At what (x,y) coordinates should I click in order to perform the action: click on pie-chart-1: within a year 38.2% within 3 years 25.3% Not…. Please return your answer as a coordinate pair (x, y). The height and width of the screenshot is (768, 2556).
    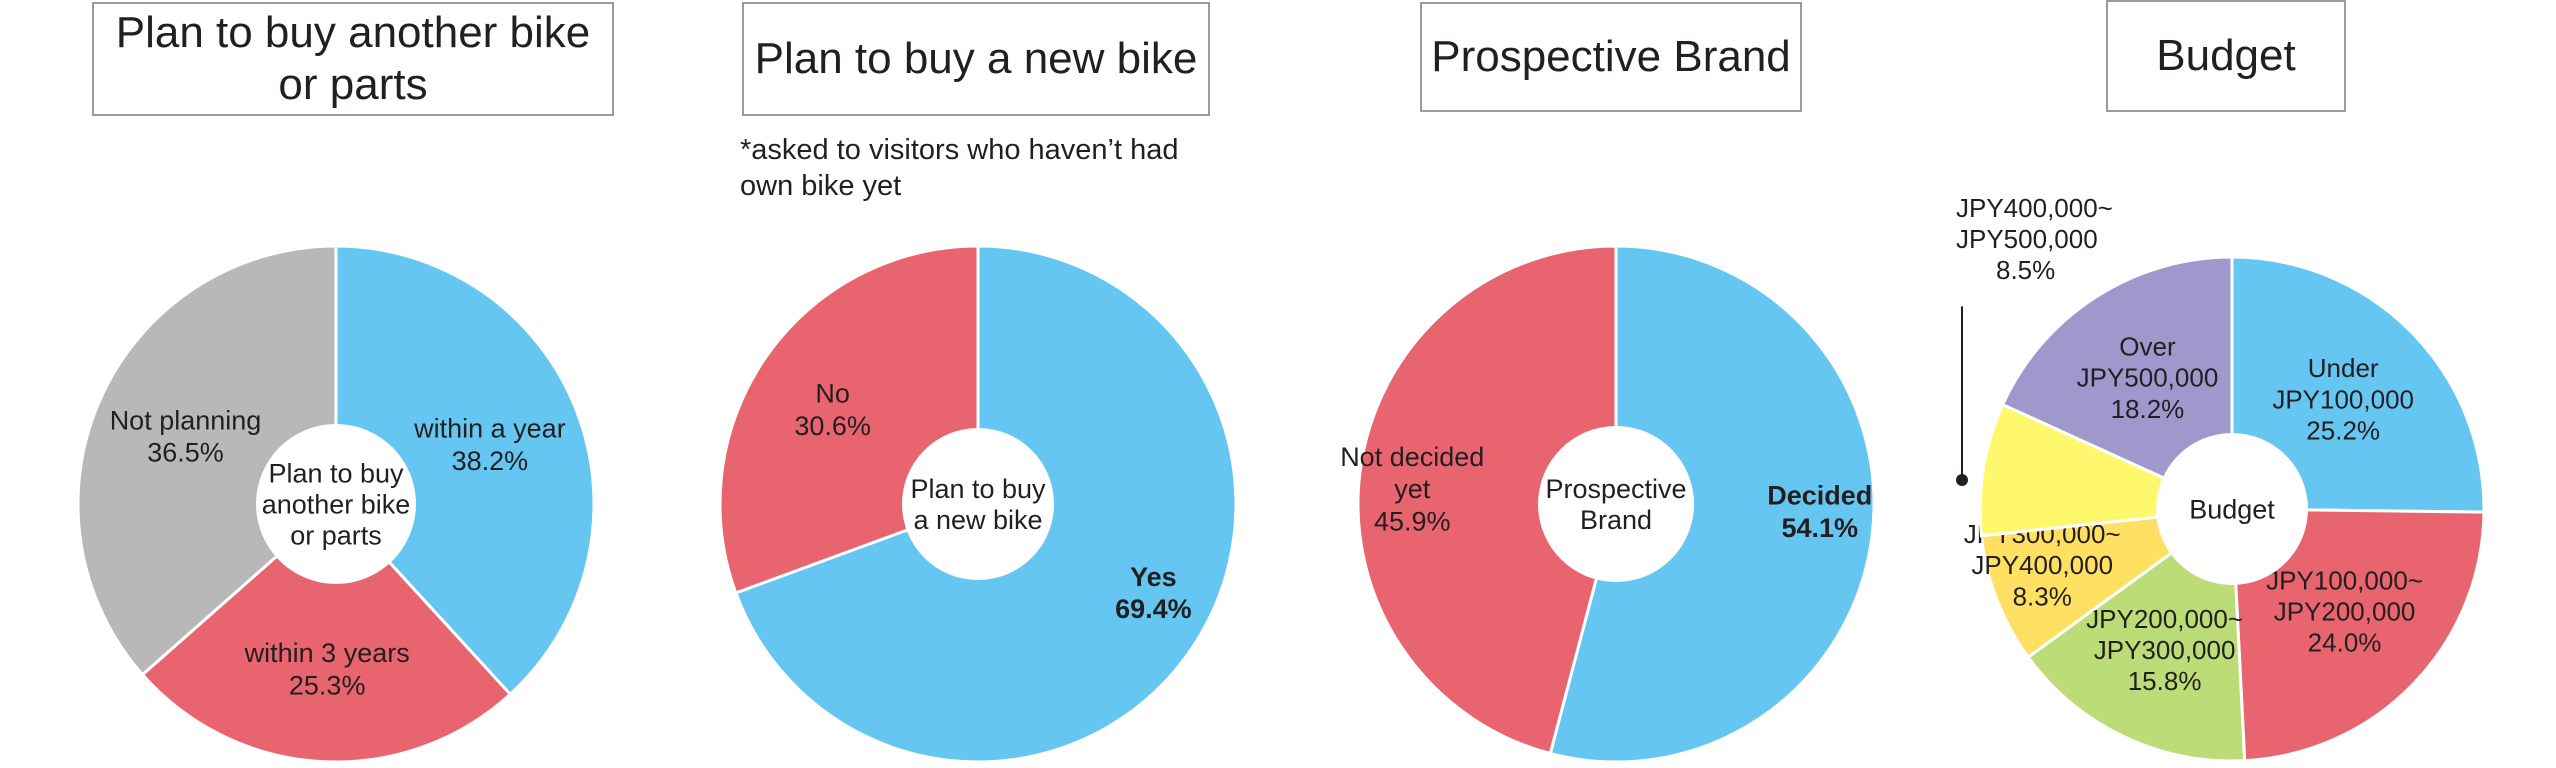
    Looking at the image, I should click on (336, 504).